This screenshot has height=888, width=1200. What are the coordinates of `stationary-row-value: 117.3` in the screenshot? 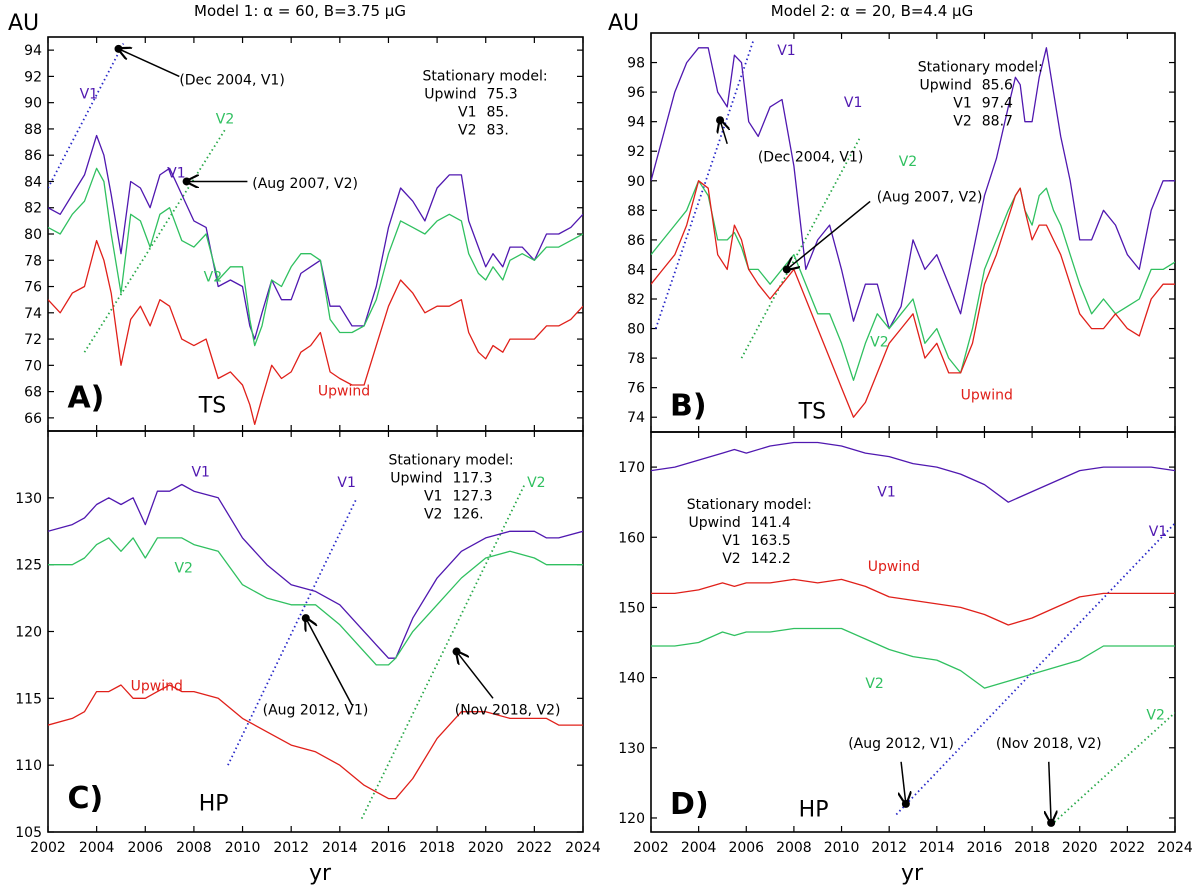 It's located at (472, 478).